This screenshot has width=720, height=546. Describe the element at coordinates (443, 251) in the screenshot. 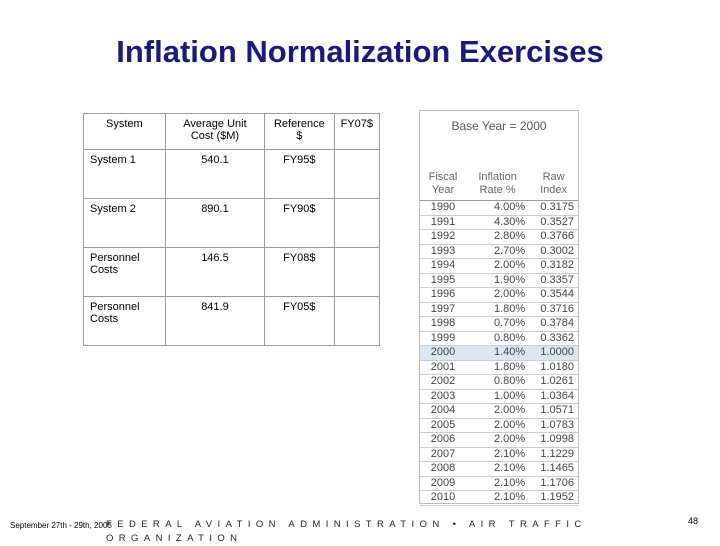

I see `table-cell: 1993` at that location.